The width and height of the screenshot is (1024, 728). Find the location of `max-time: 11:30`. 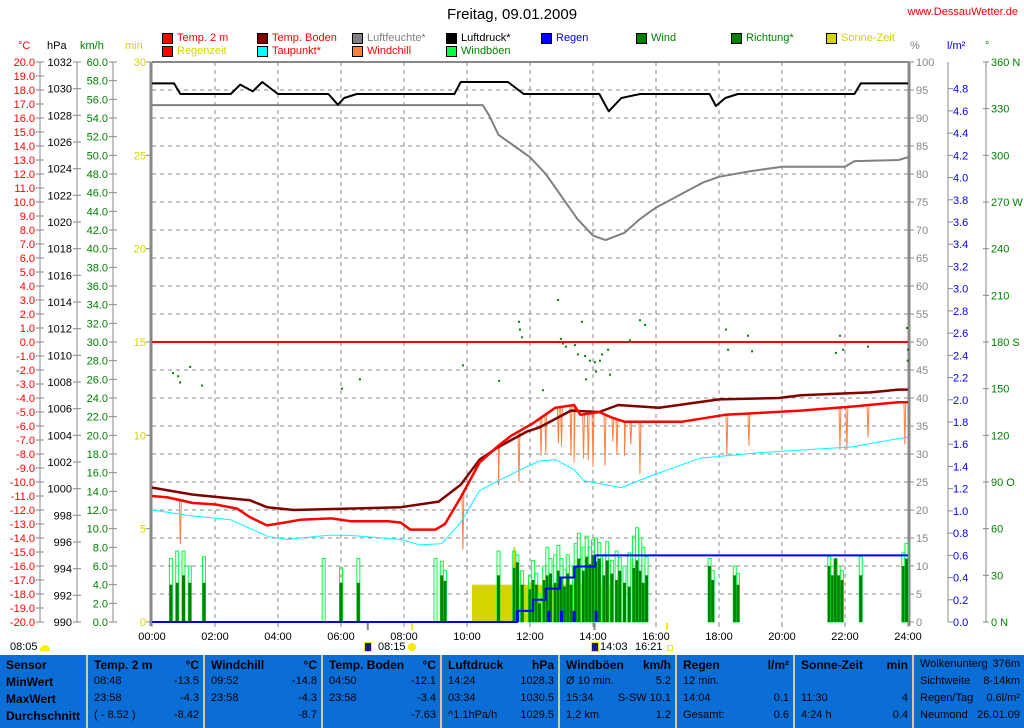

max-time: 11:30 is located at coordinates (814, 698).